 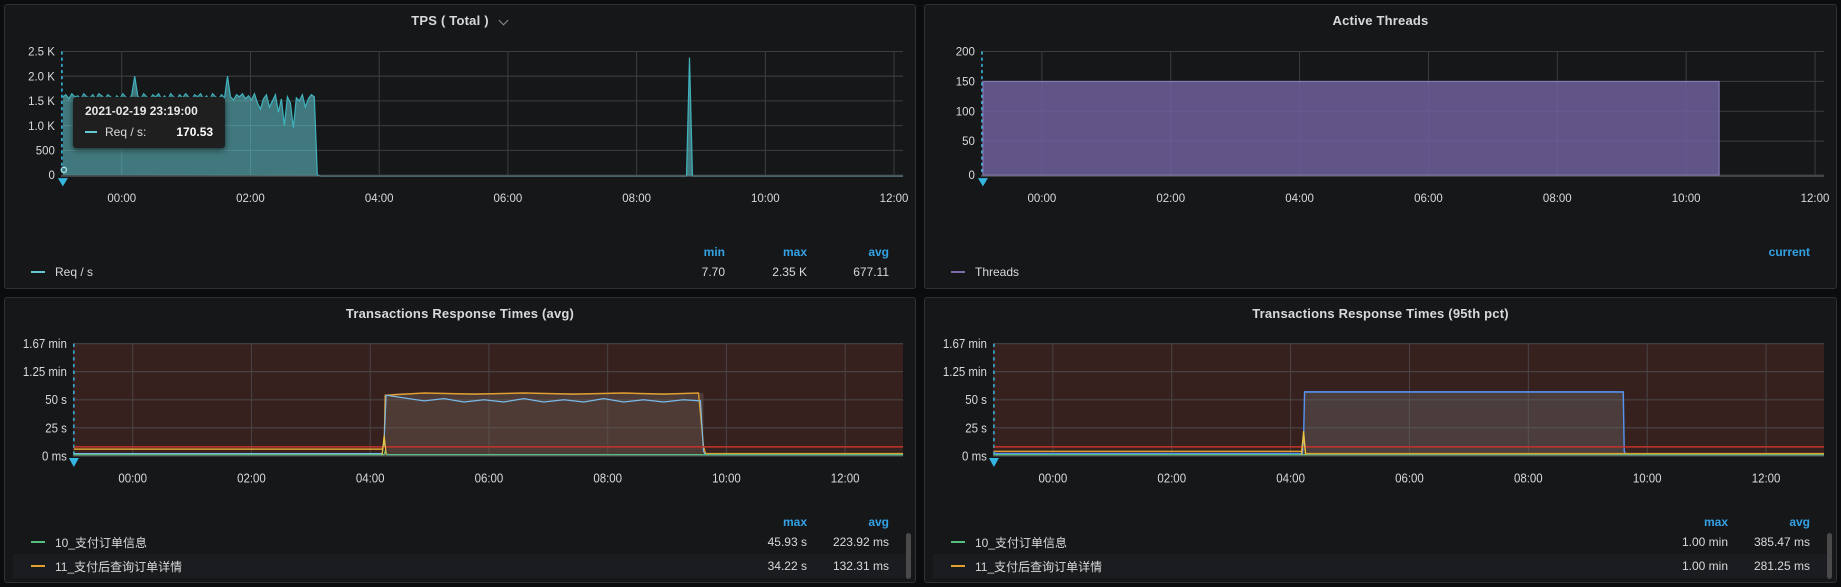 I want to click on panel-header-active-threads: Active Threads, so click(x=1380, y=20).